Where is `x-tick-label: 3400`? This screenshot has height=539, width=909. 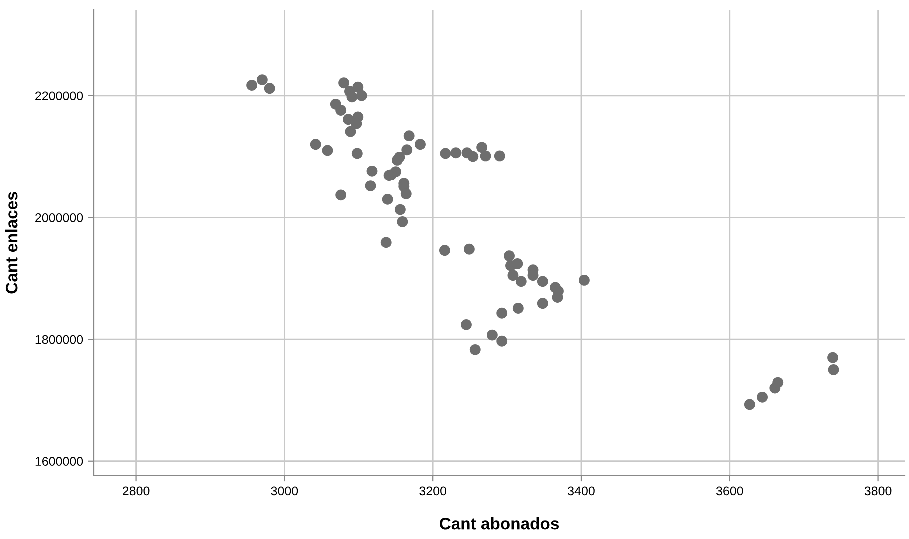
x-tick-label: 3400 is located at coordinates (581, 491).